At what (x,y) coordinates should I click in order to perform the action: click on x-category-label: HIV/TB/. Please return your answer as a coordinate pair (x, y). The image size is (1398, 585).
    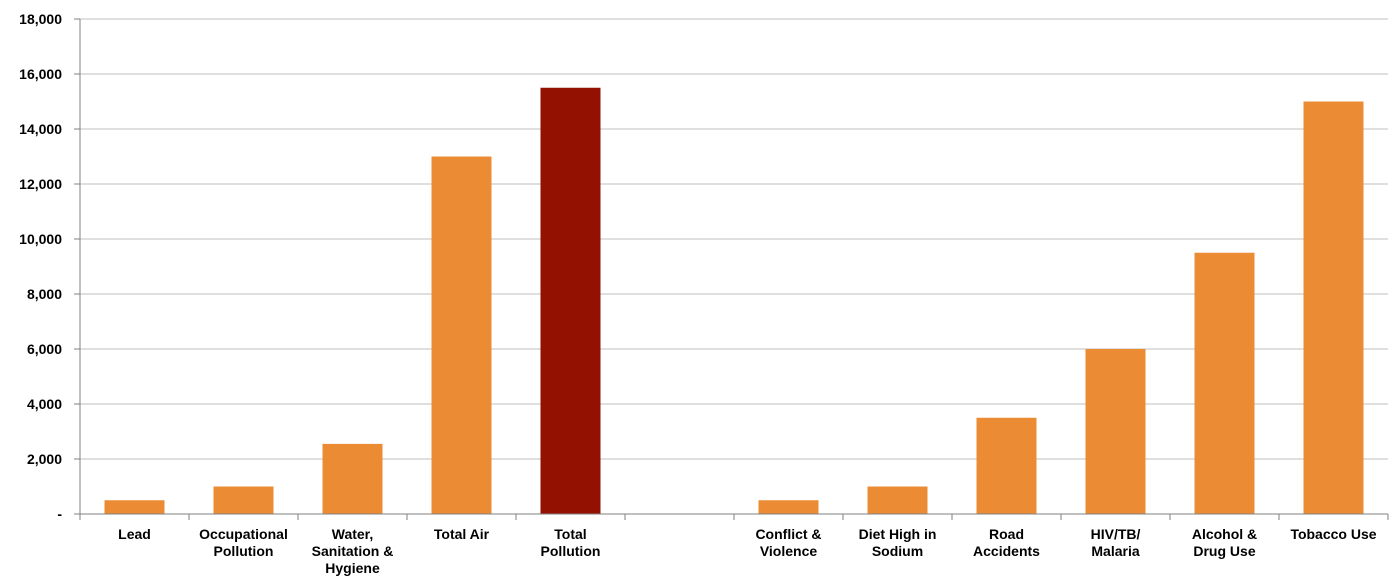
    Looking at the image, I should click on (1116, 534).